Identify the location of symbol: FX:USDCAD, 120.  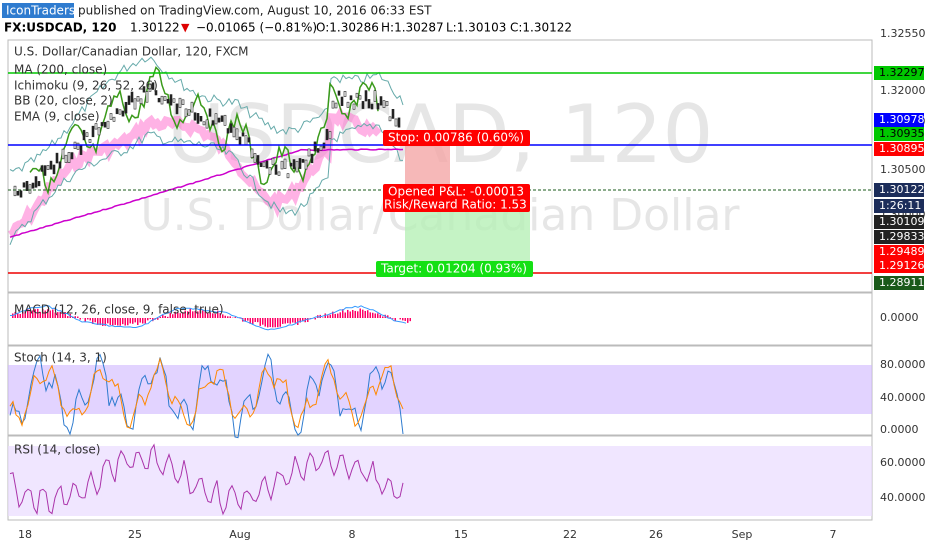
(60, 28).